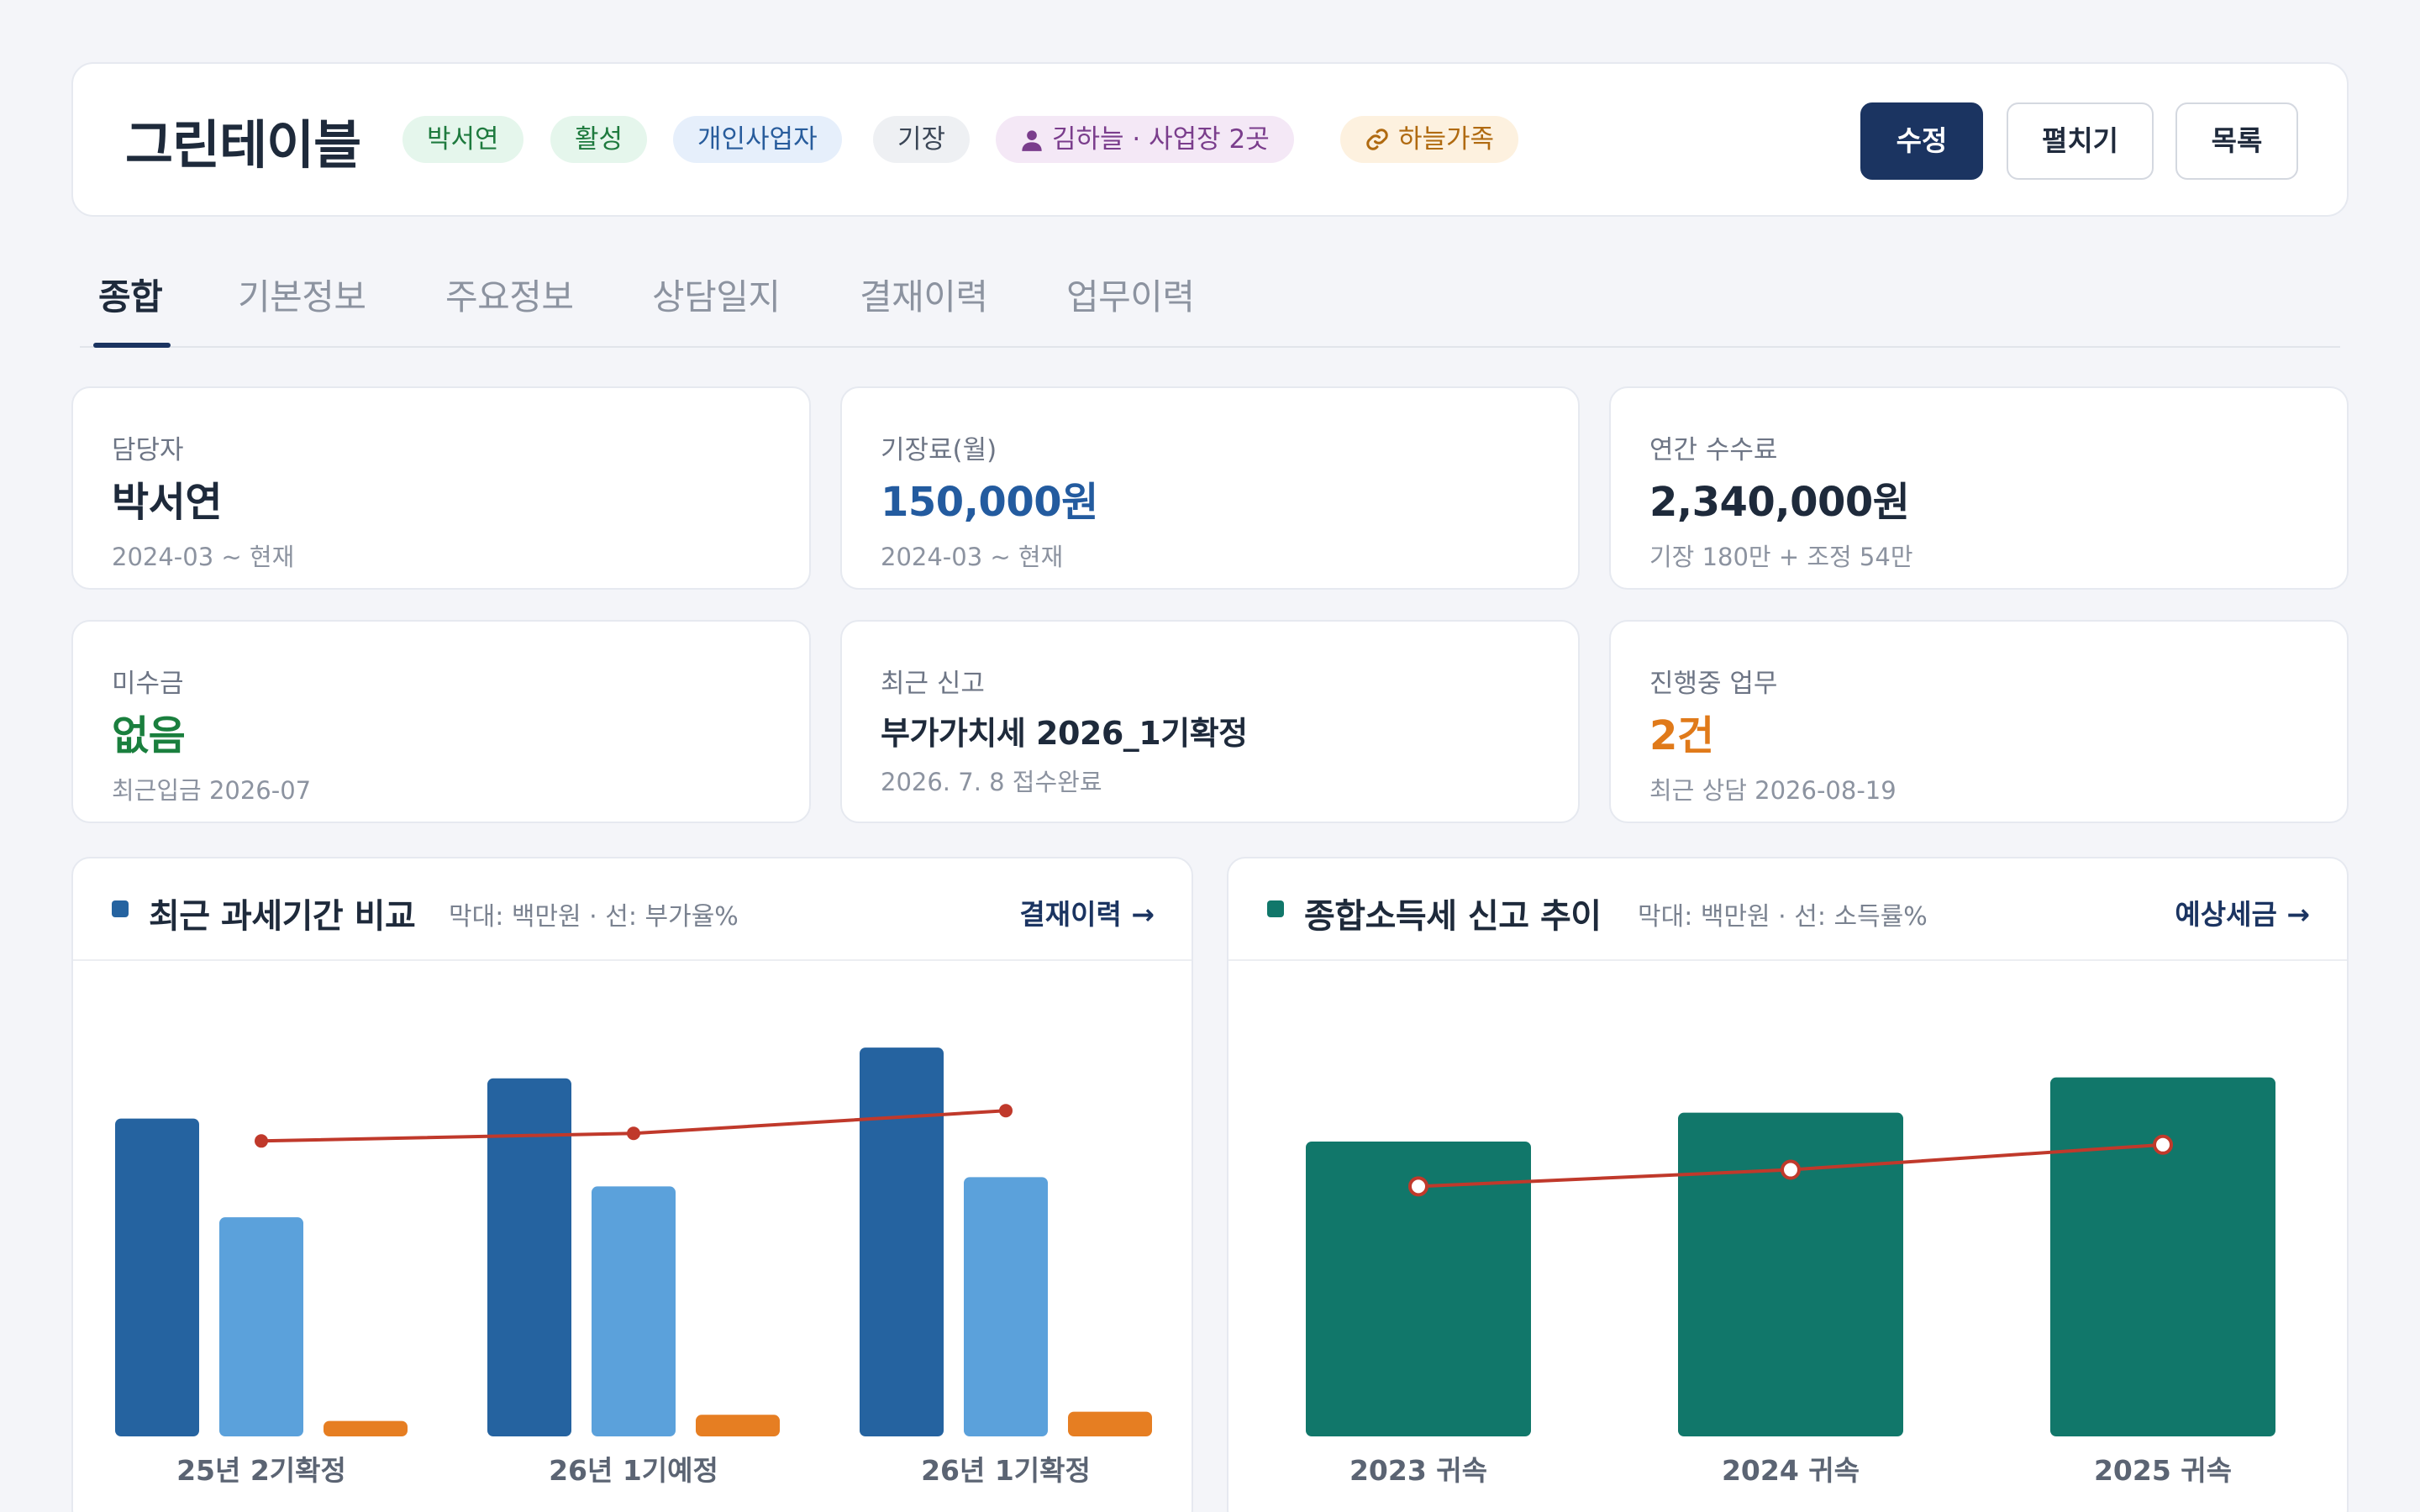 The width and height of the screenshot is (2420, 1512). What do you see at coordinates (1979, 721) in the screenshot?
I see `card-active-tasks: 진행중 업무 2건 최근 상담 2026-08-19` at bounding box center [1979, 721].